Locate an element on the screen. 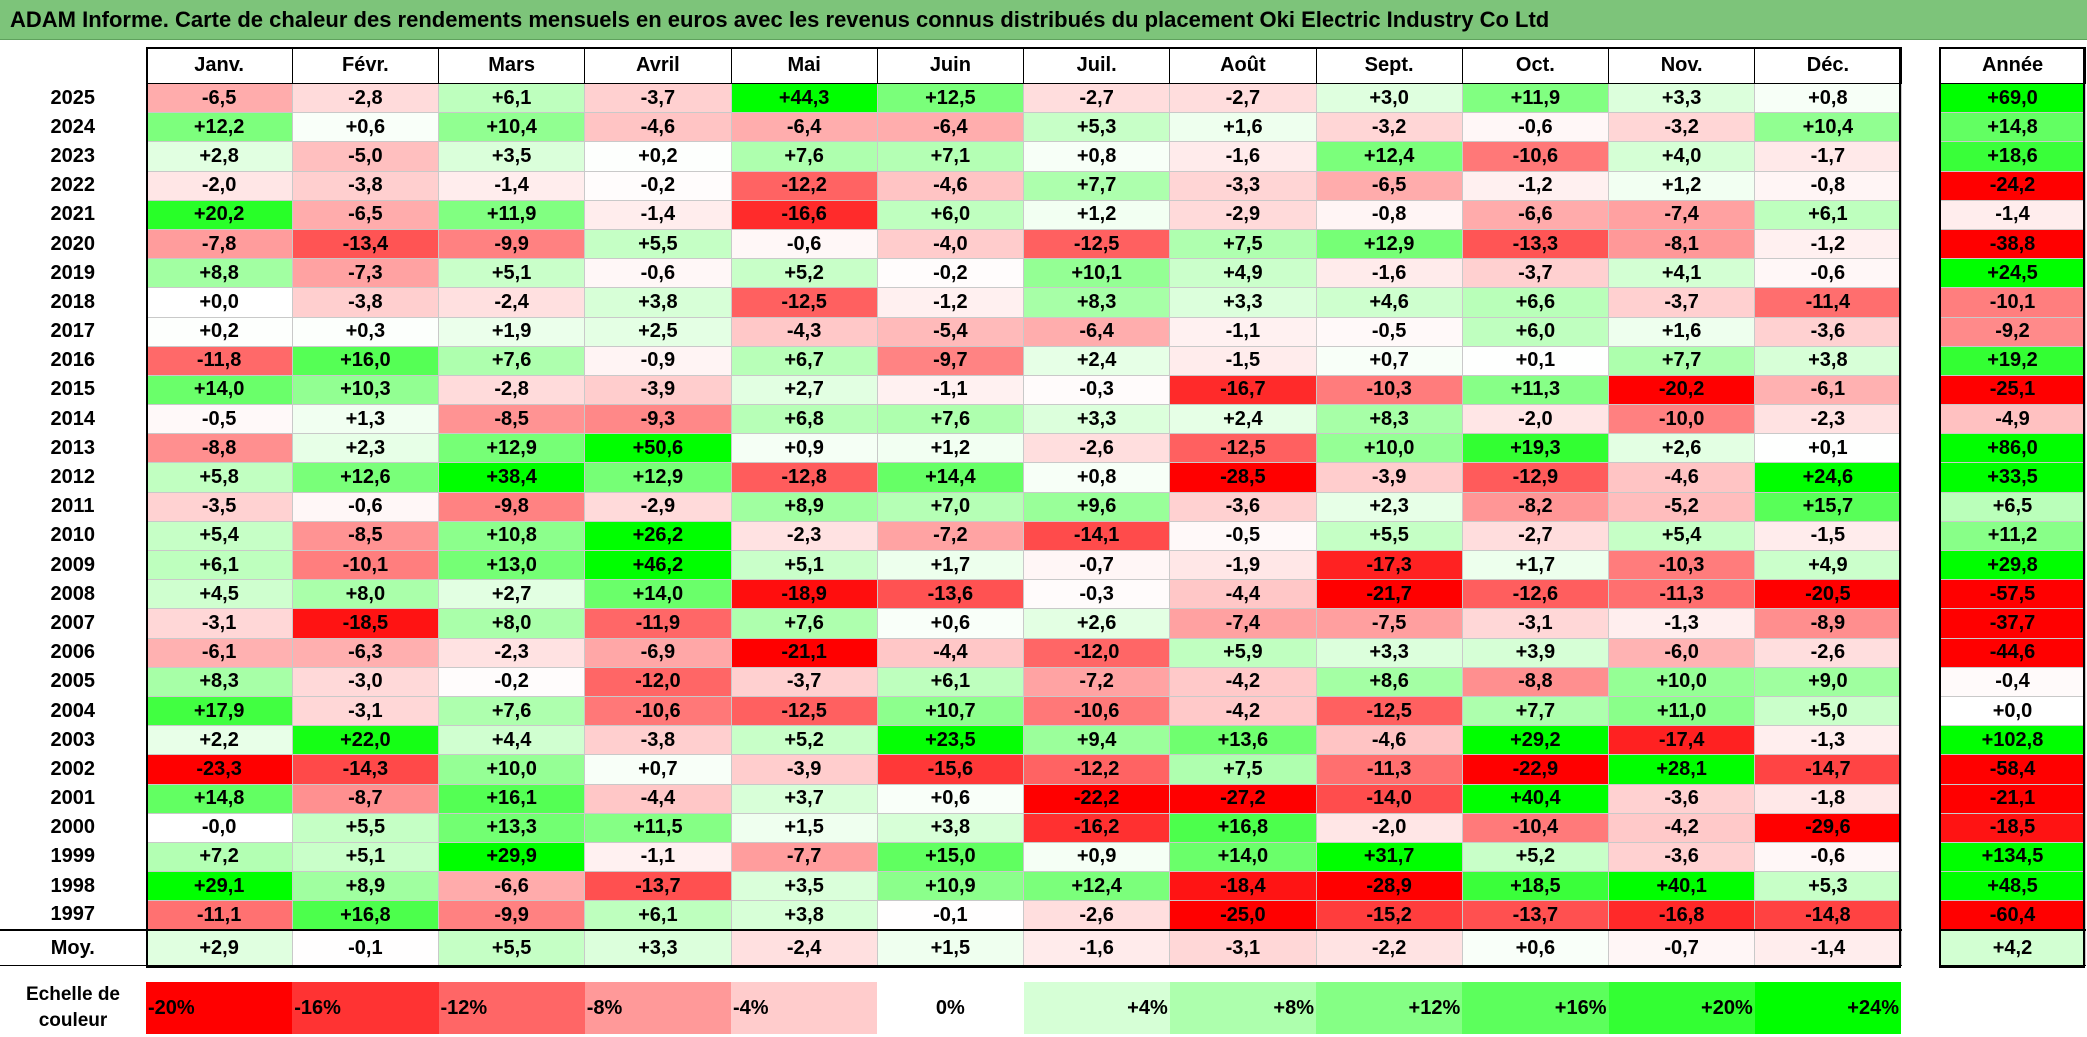 Image resolution: width=2087 pixels, height=1037 pixels. table-row: +18,6 is located at coordinates (2012, 156).